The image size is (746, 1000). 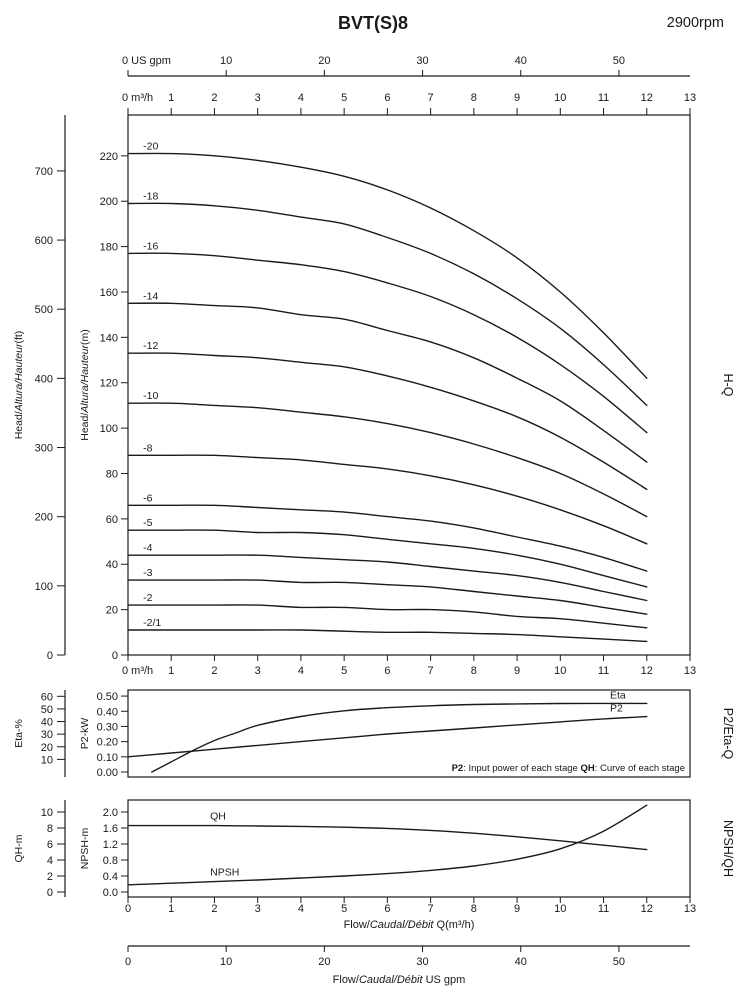 I want to click on m3h-mid-tick-label: 9, so click(x=517, y=671).